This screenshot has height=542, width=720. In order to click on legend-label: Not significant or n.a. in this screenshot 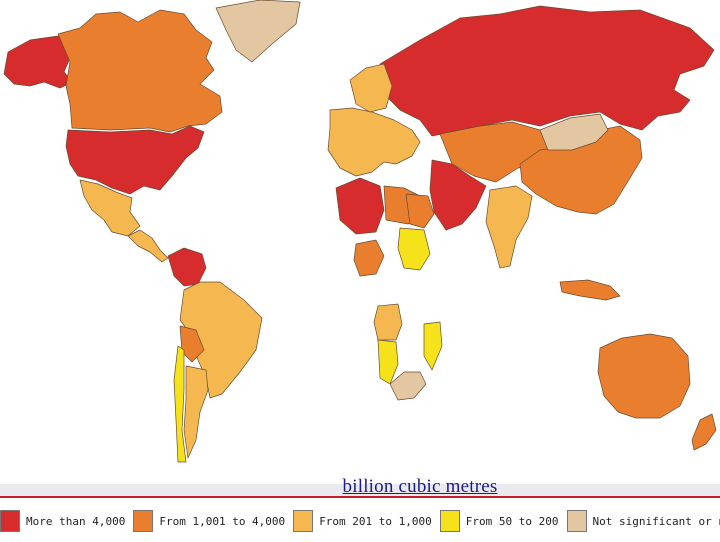, I will do `click(656, 521)`.